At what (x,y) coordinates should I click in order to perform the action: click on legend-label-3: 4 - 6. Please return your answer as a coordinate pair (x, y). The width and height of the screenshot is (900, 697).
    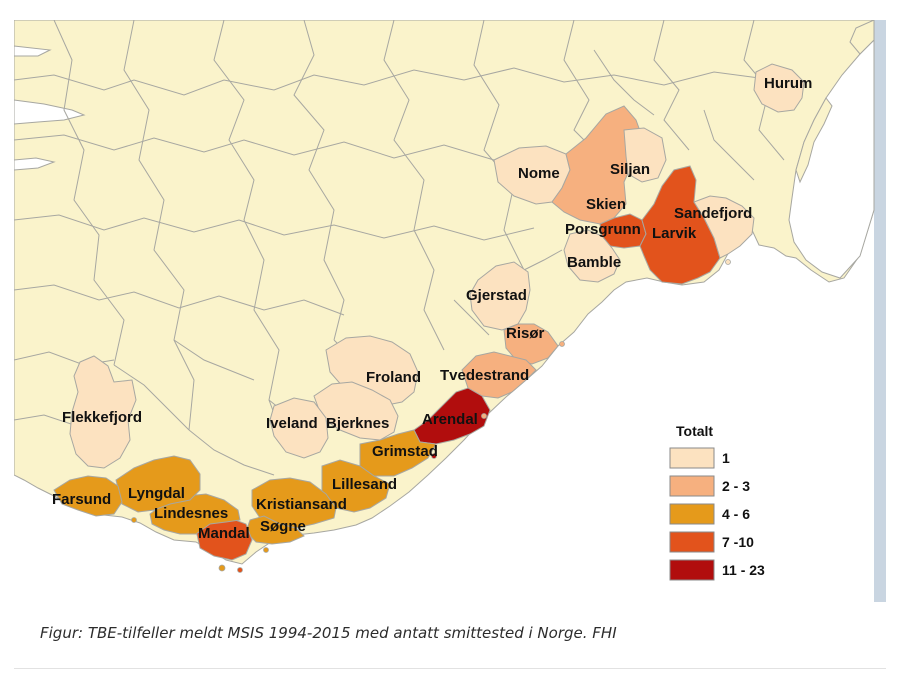
    Looking at the image, I should click on (736, 514).